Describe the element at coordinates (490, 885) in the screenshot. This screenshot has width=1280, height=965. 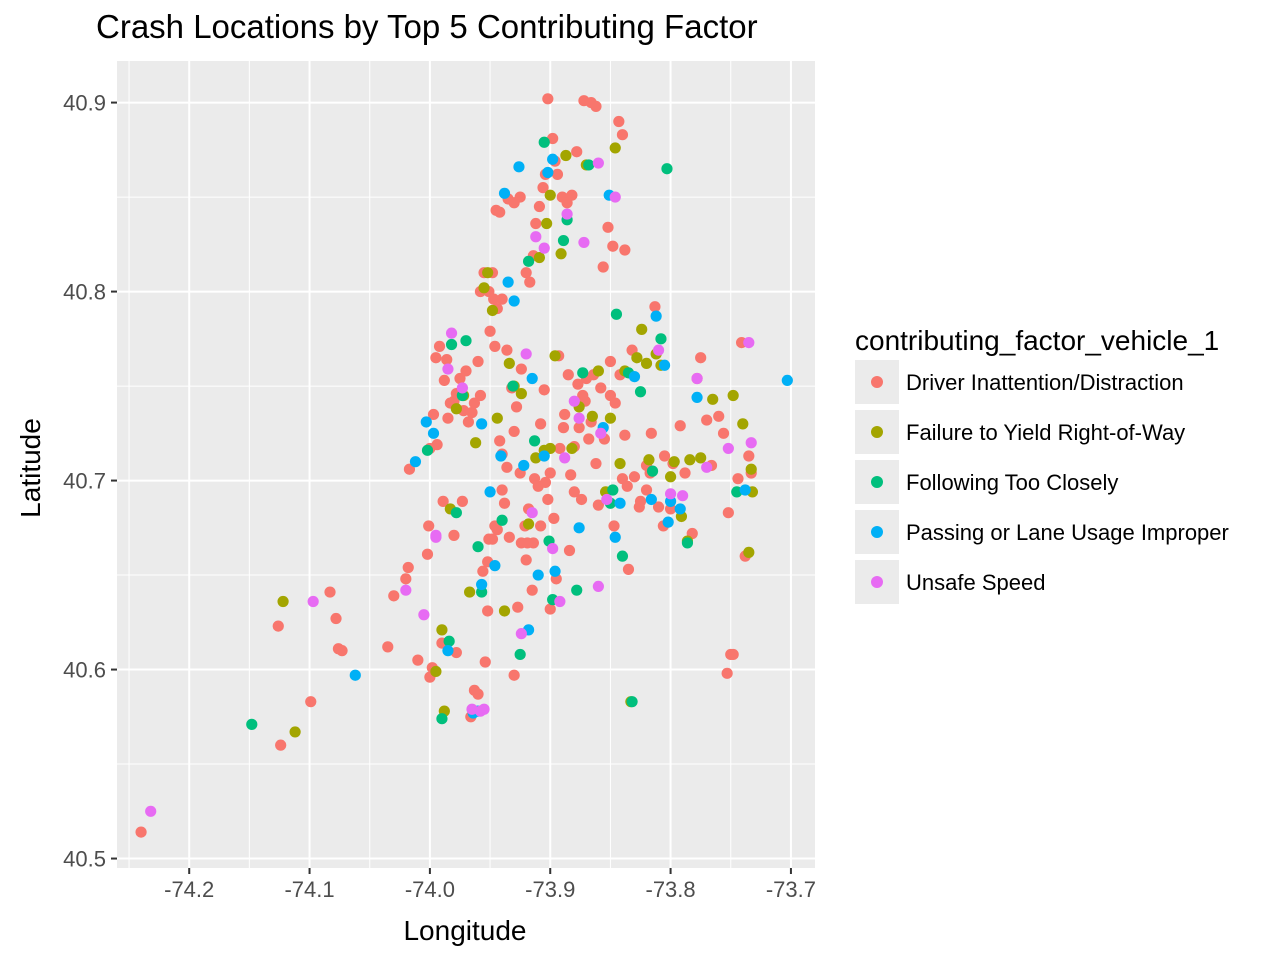
I see `x-axis: -74.2 -74.1 -74.0 -73.9 -73.8 -73.7` at that location.